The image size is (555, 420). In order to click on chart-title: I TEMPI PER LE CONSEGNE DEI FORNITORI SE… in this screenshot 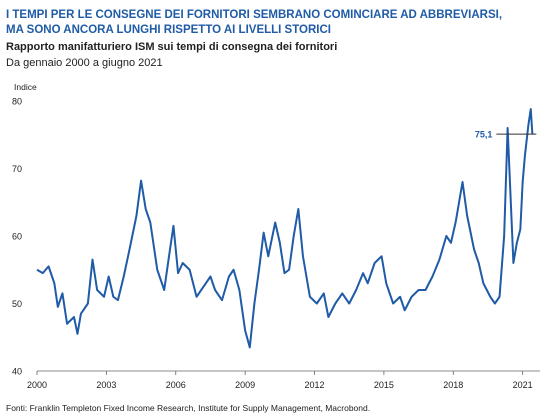, I will do `click(254, 15)`.